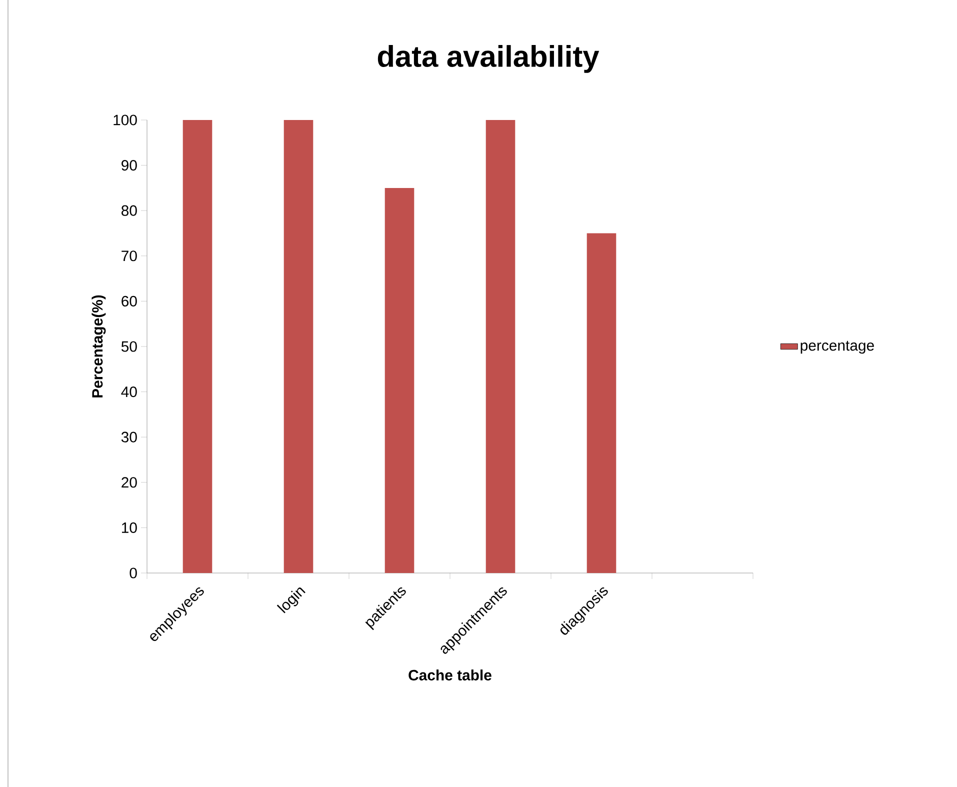  What do you see at coordinates (129, 482) in the screenshot?
I see `y-tick-label: 20` at bounding box center [129, 482].